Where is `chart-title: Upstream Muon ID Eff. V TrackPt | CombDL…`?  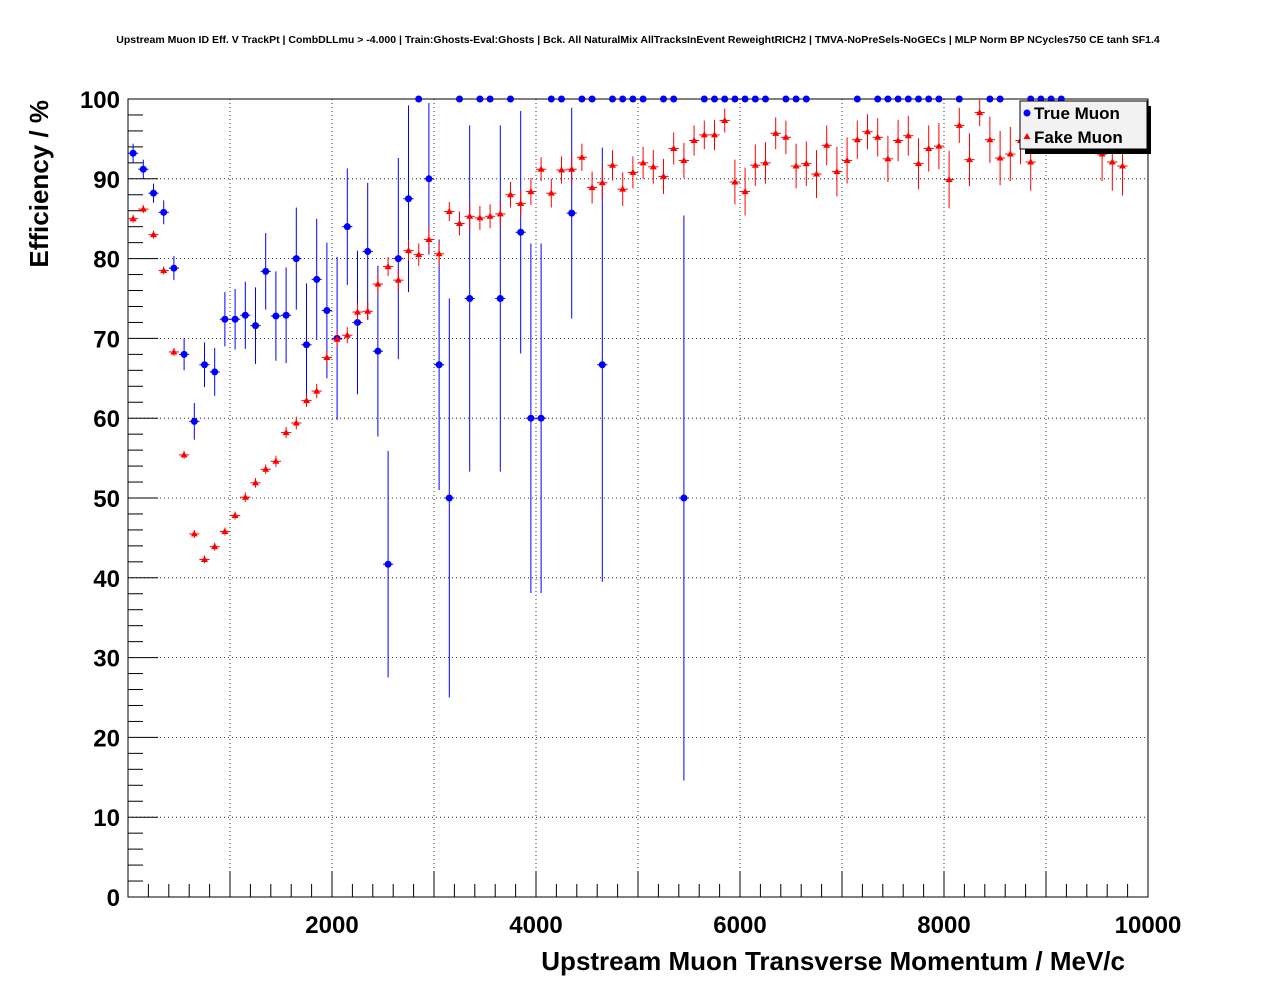 chart-title: Upstream Muon ID Eff. V TrackPt | CombDL… is located at coordinates (638, 40).